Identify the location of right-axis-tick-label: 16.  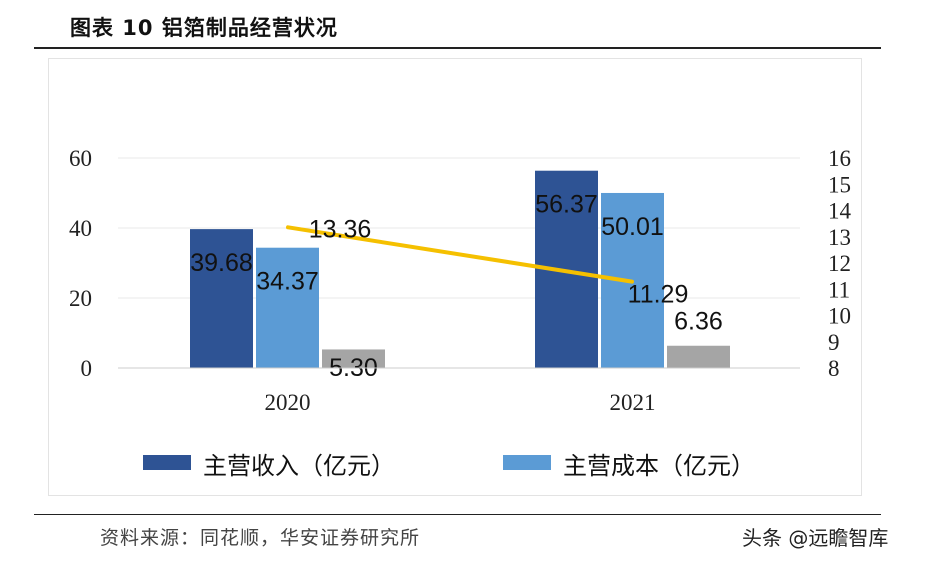
(839, 158).